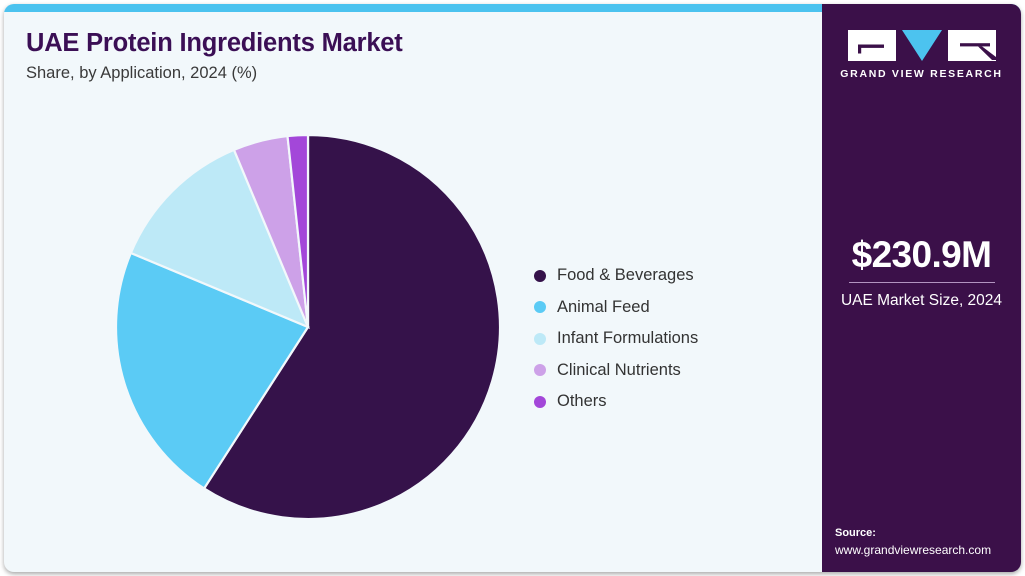  I want to click on logo-wordmark: GRAND VIEW RESEARCH, so click(921, 74).